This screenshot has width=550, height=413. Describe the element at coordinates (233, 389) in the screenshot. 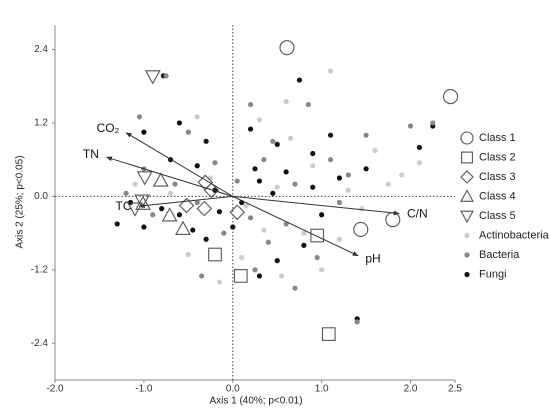

I see `x-tick-label: 0.0` at that location.